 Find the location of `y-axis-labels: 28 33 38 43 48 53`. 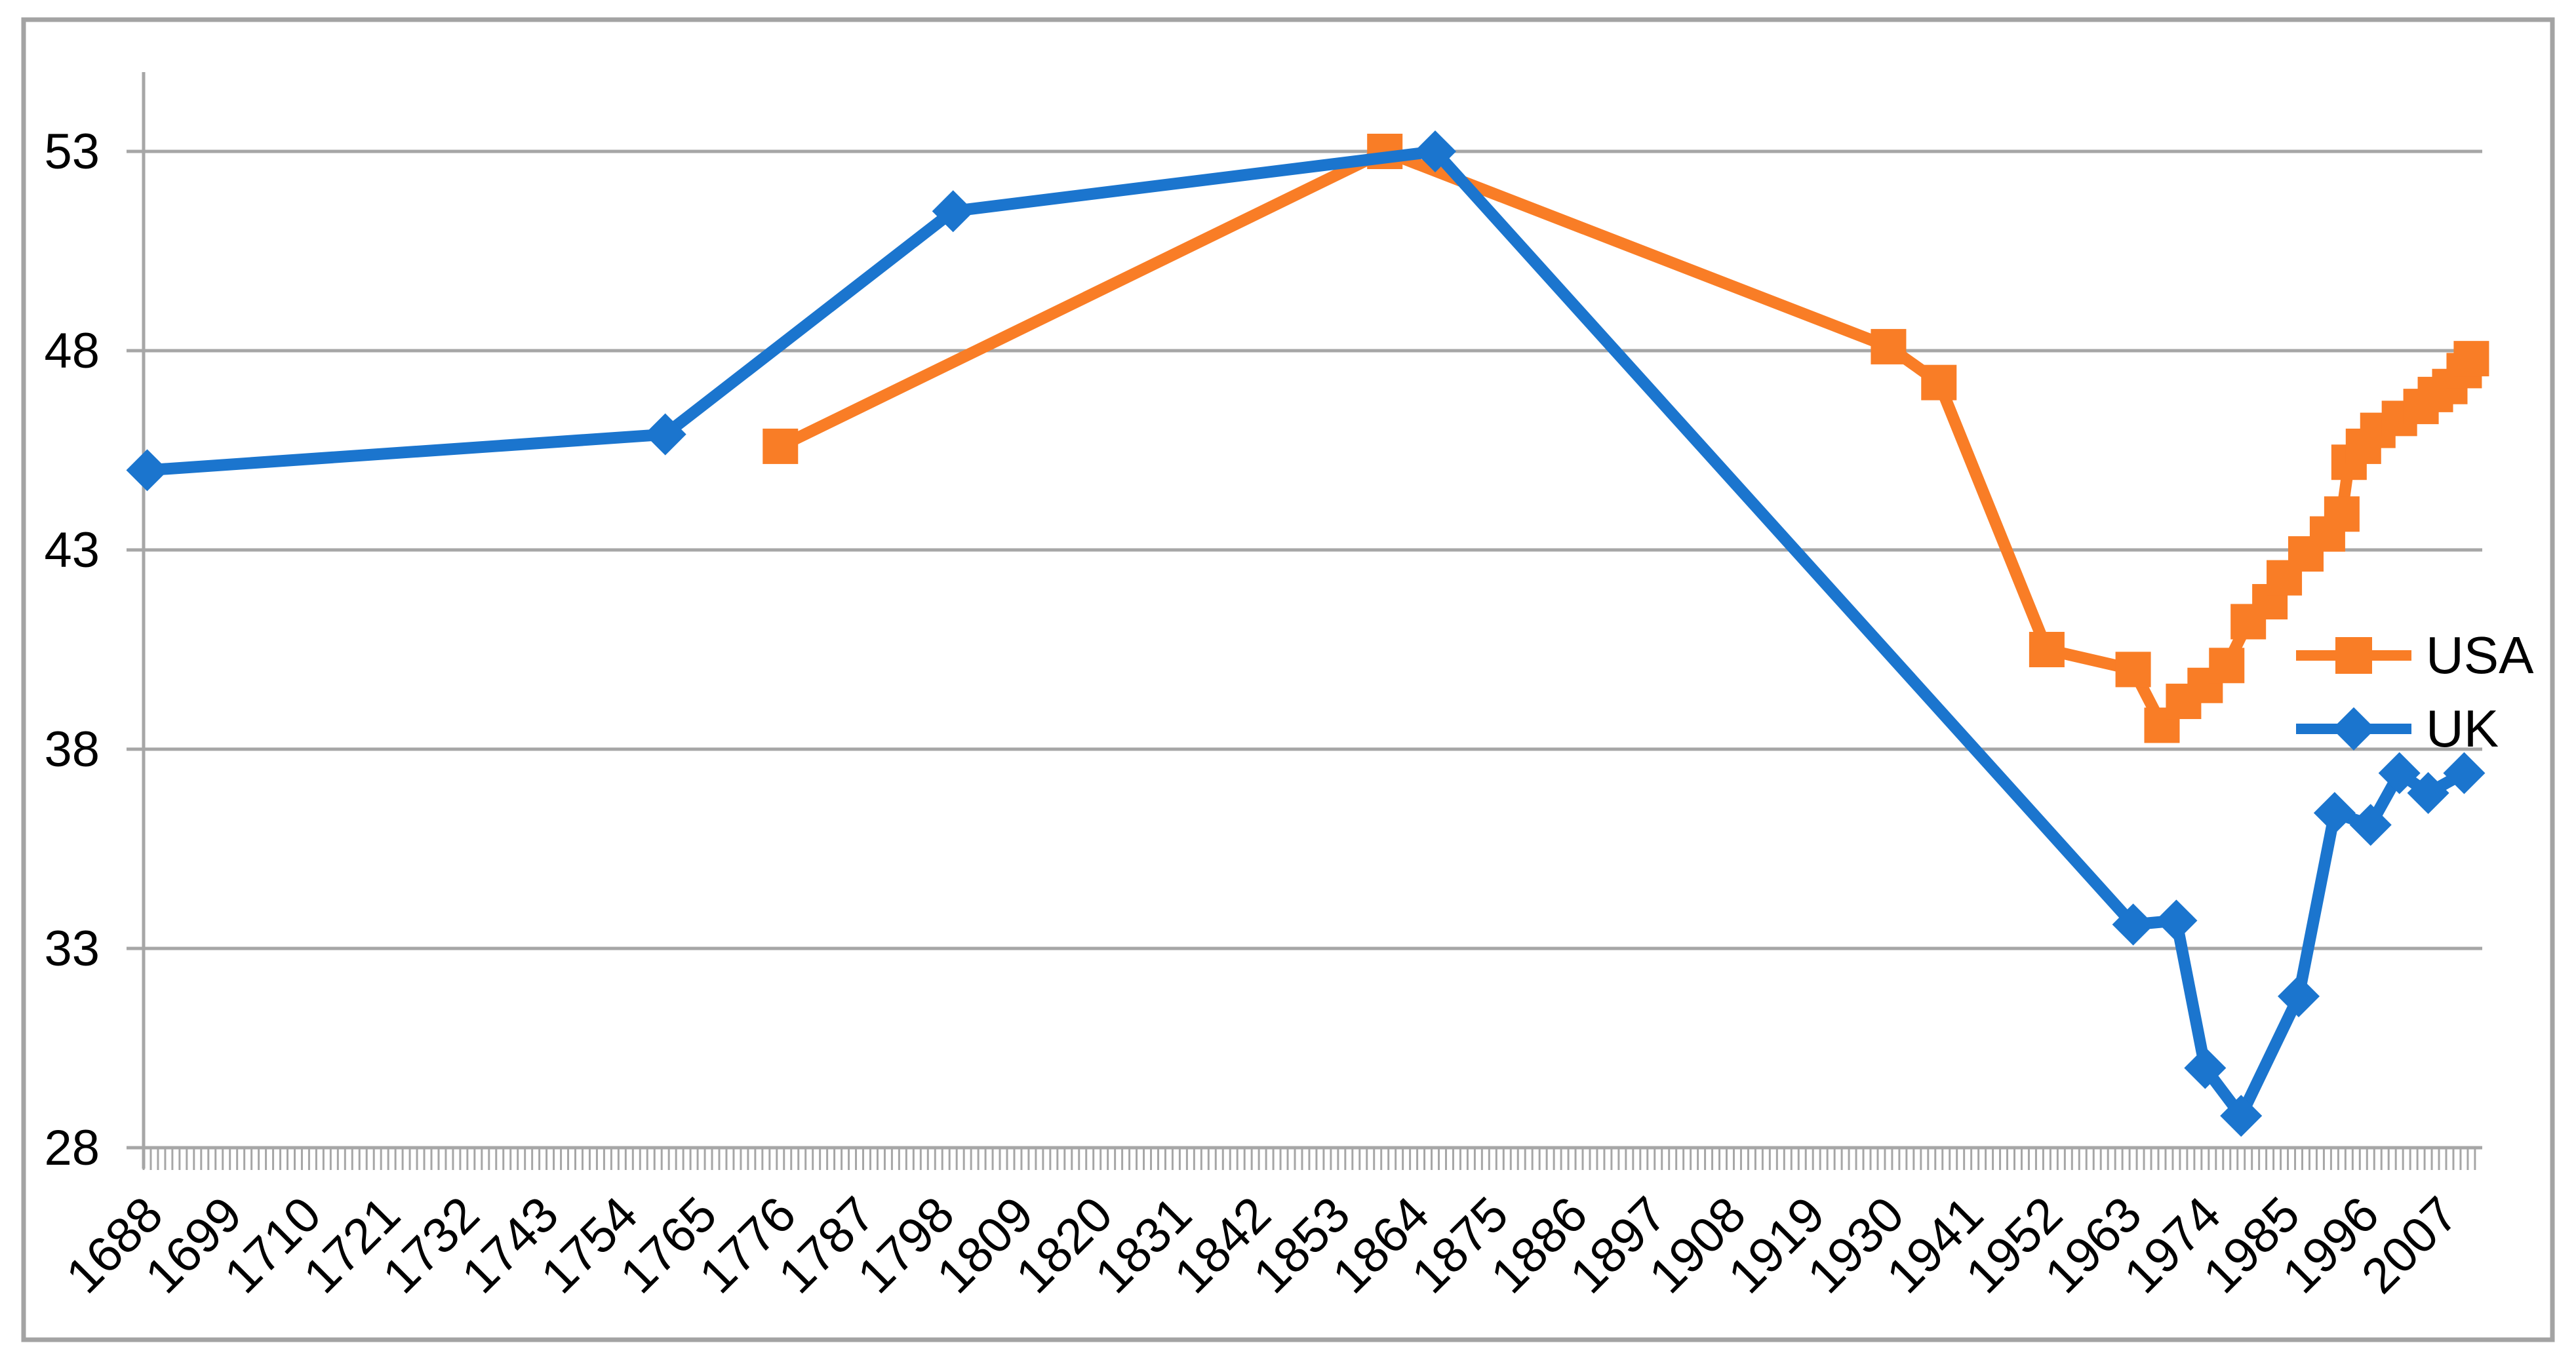

y-axis-labels: 28 33 38 43 48 53 is located at coordinates (72, 650).